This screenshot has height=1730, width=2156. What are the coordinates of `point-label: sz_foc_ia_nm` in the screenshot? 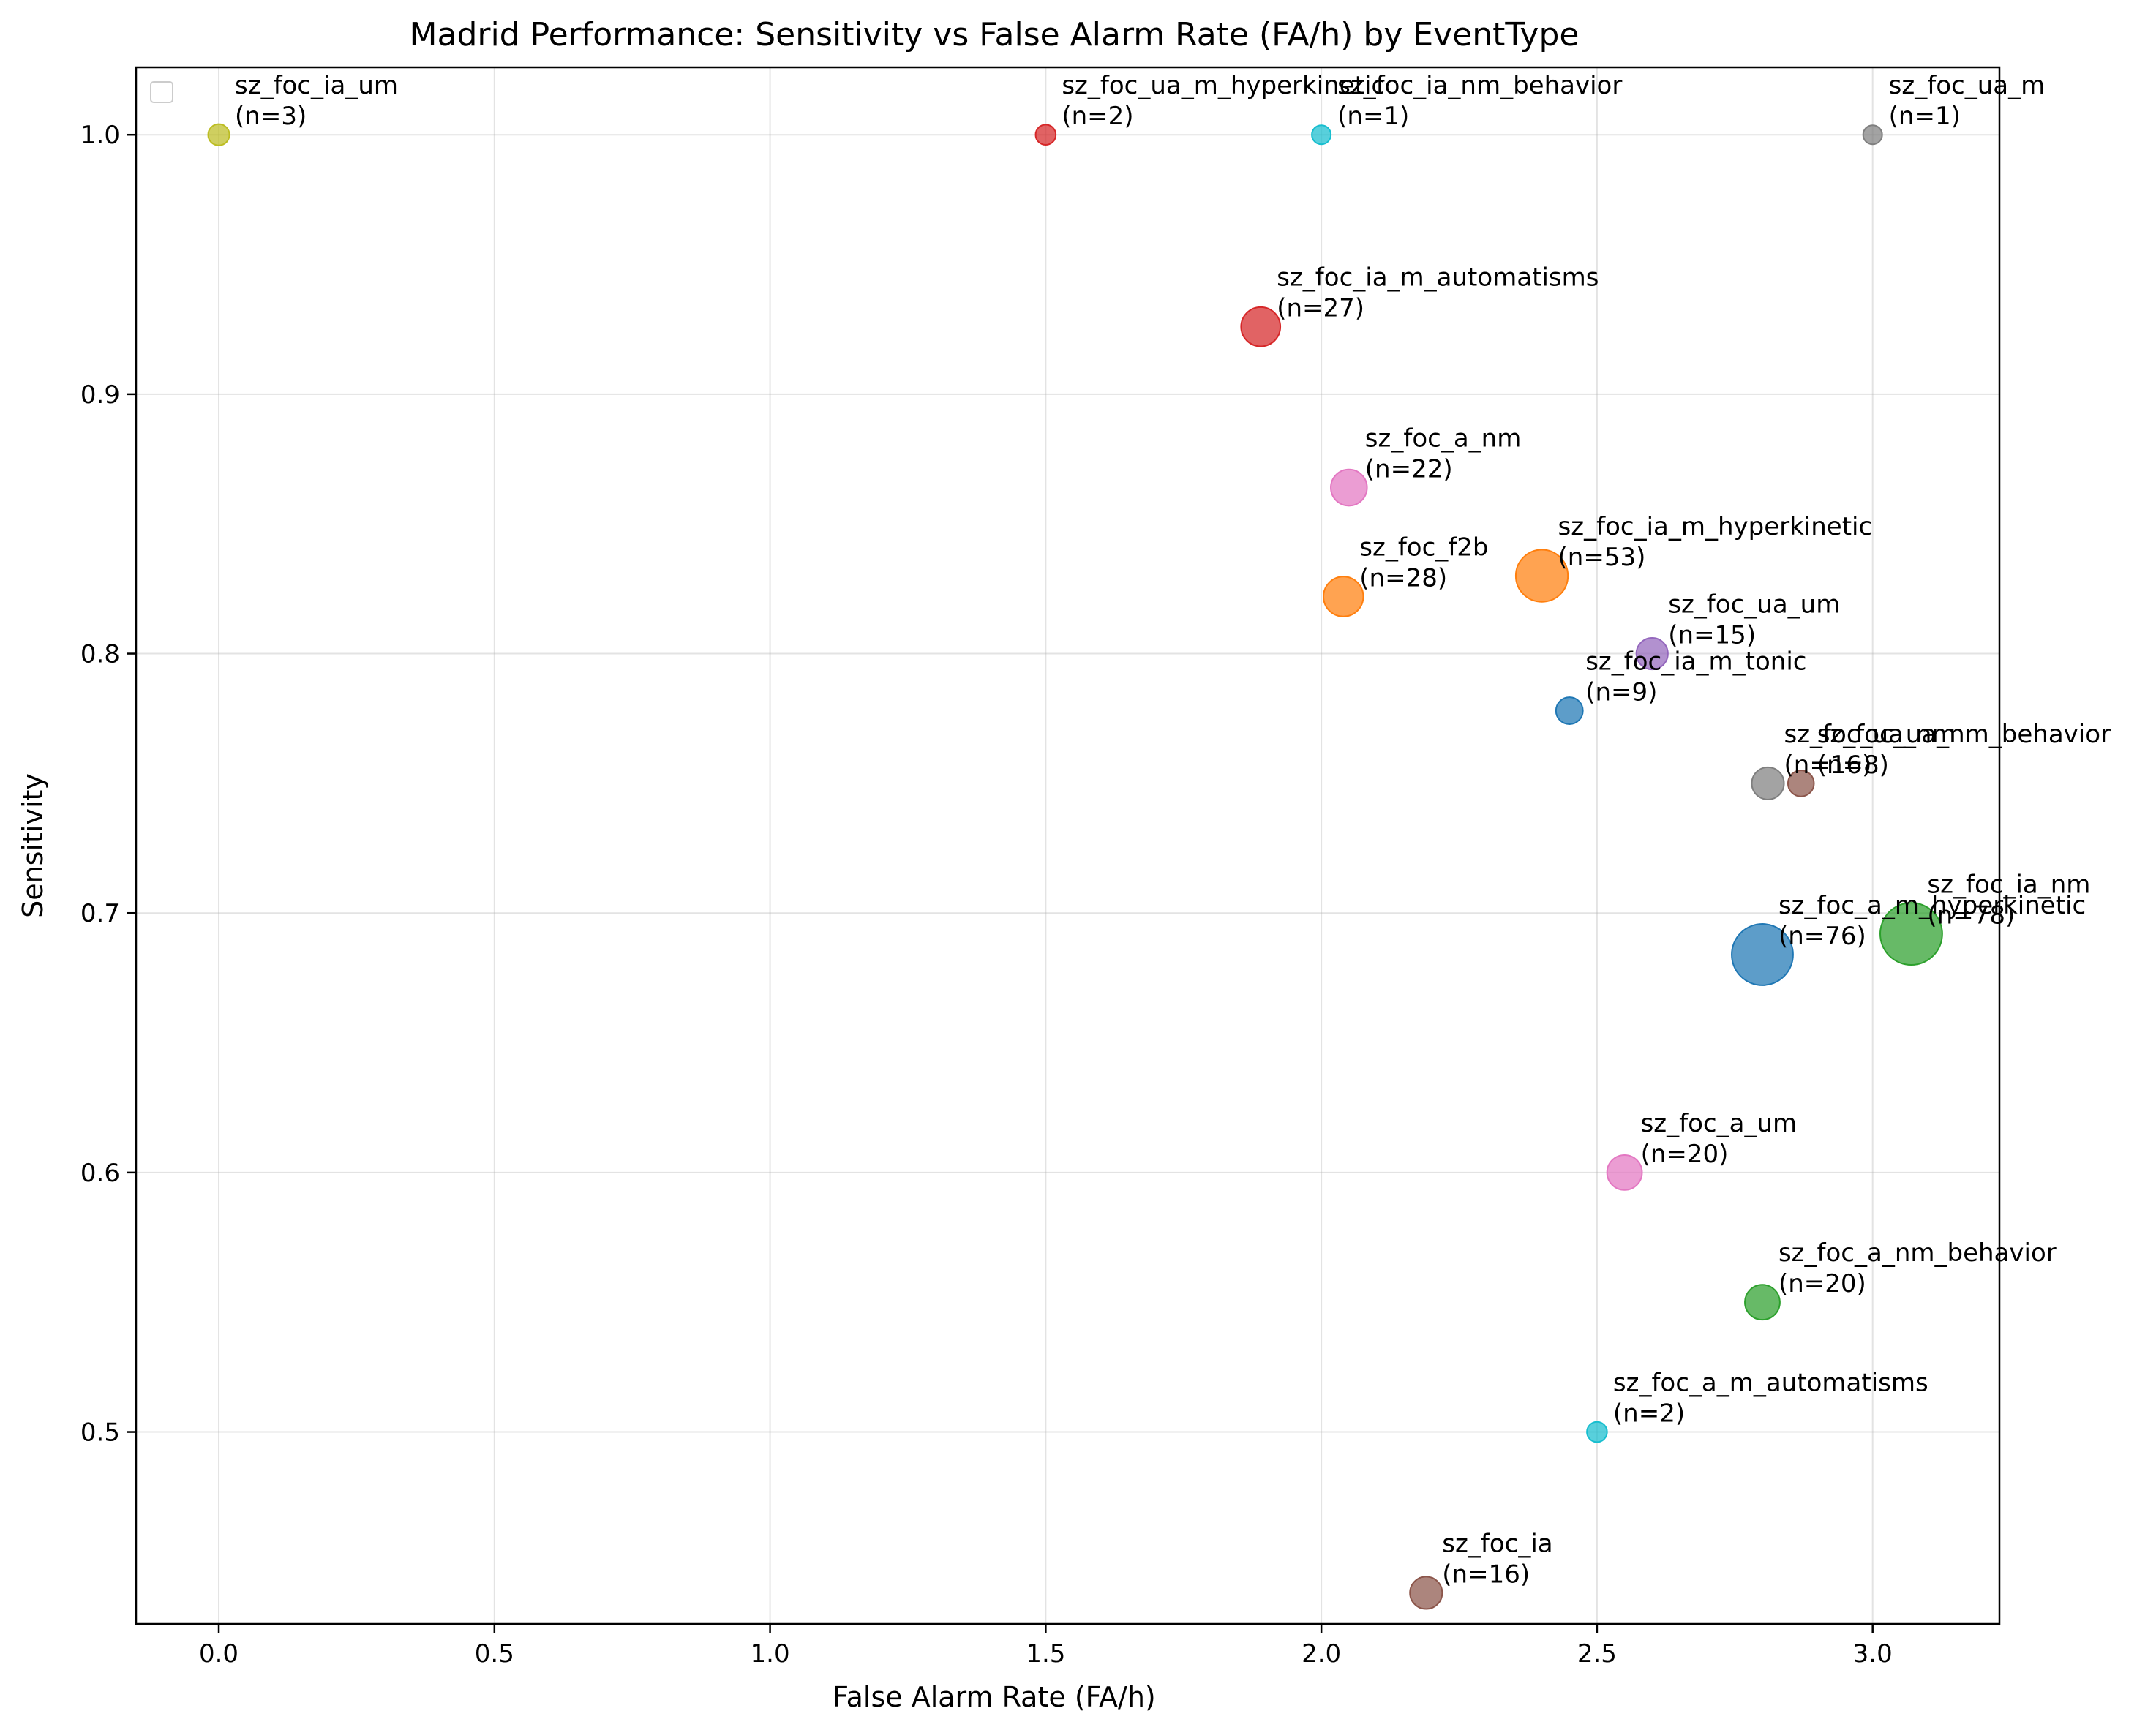 It's located at (2008, 885).